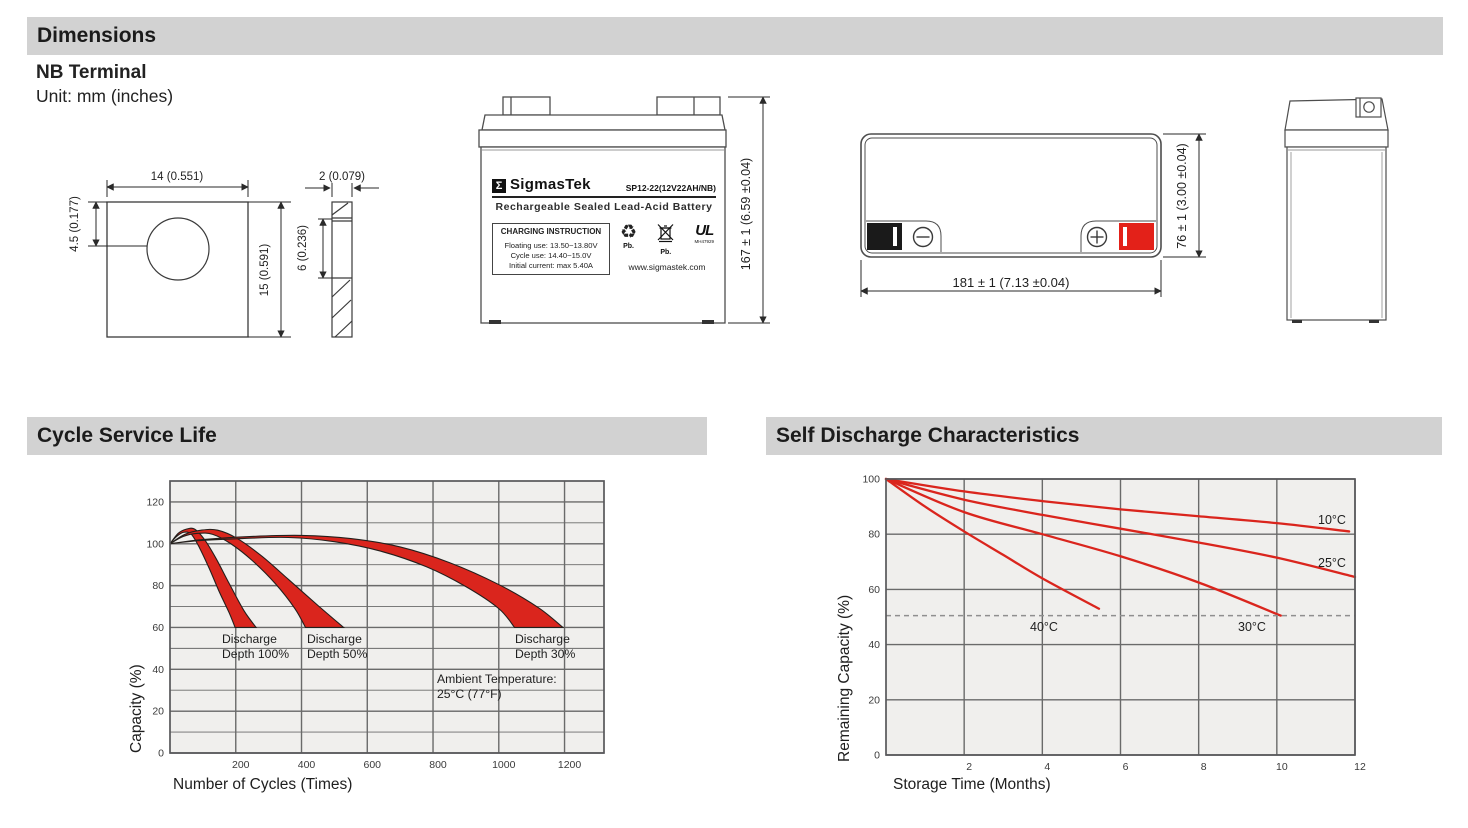  What do you see at coordinates (263, 784) in the screenshot?
I see `cycle-chart-x-label: Number of Cycles (Times)` at bounding box center [263, 784].